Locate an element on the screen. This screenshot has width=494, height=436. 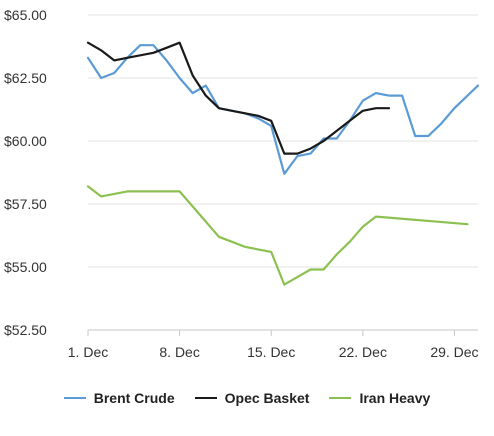
legend-item-iran-heavy: Iran Heavy is located at coordinates (379, 398).